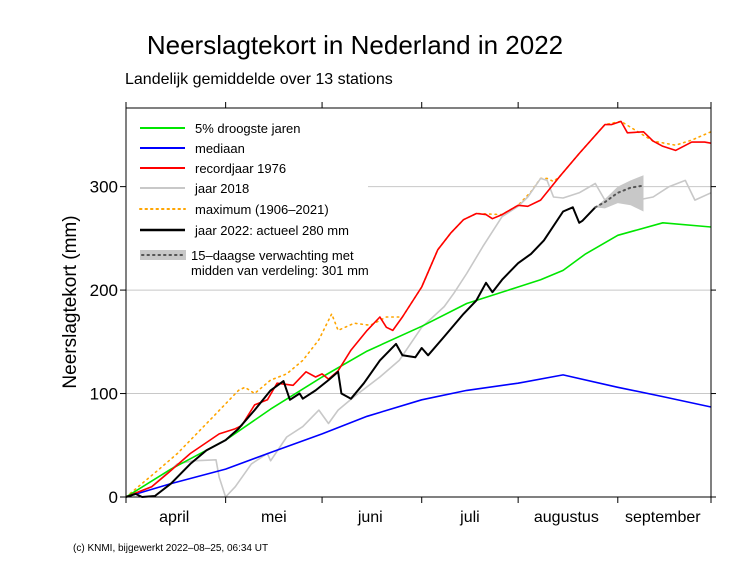 The width and height of the screenshot is (750, 562). Describe the element at coordinates (271, 230) in the screenshot. I see `legend-label: jaar 2022: actueel 280 mm` at that location.